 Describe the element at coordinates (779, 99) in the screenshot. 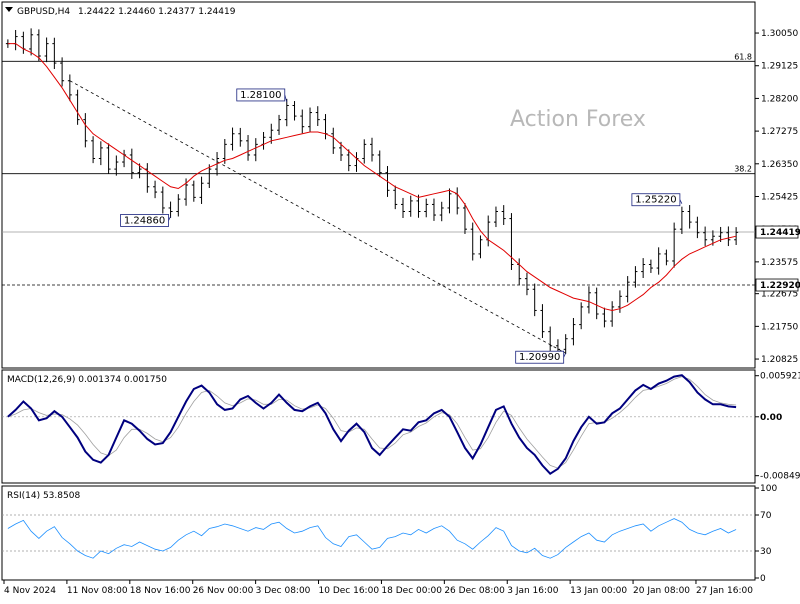

I see `price-tick-label: 1.28200` at that location.